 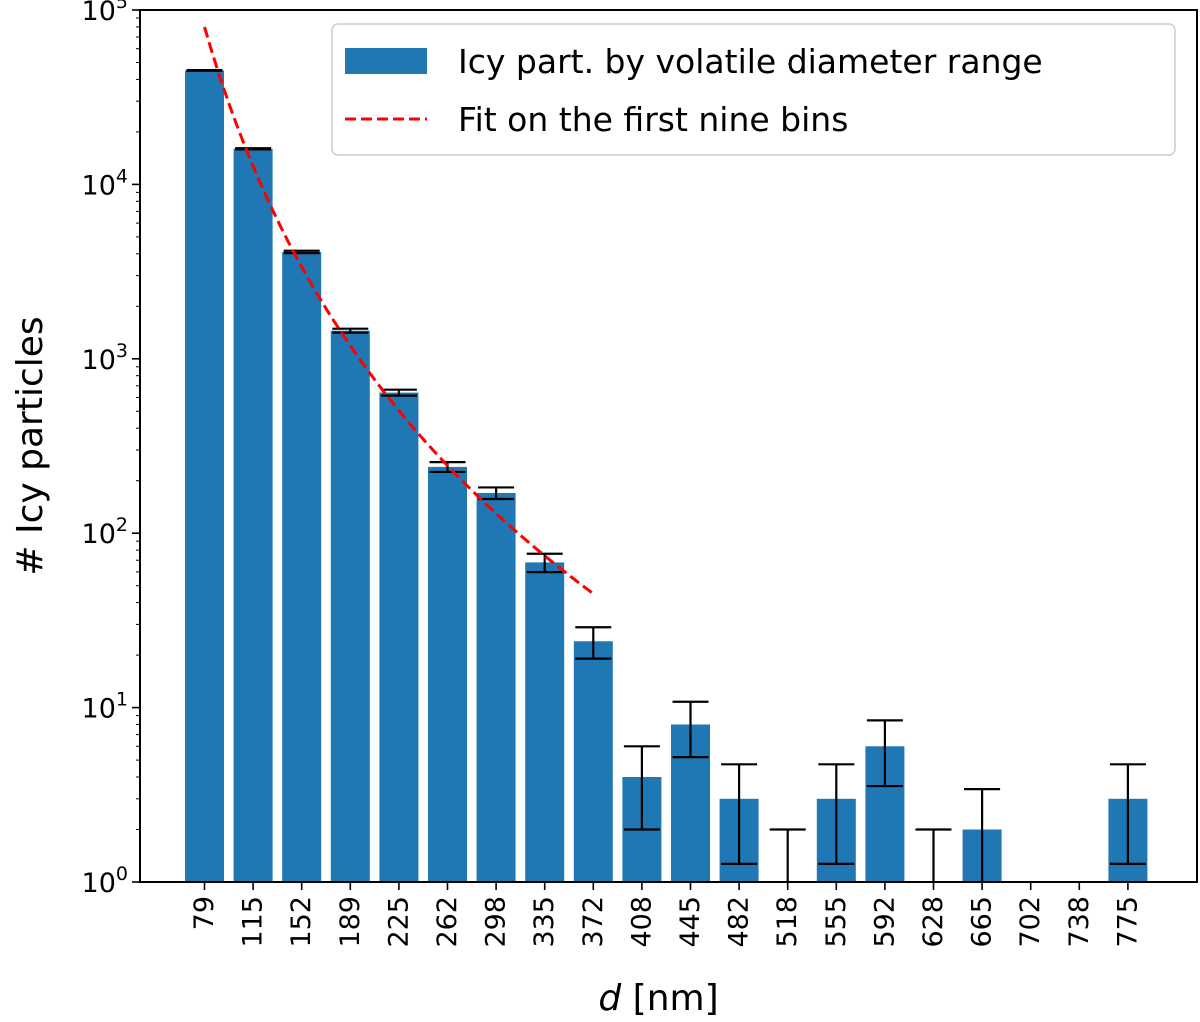 What do you see at coordinates (1079, 922) in the screenshot?
I see `x-tick-label: 738` at bounding box center [1079, 922].